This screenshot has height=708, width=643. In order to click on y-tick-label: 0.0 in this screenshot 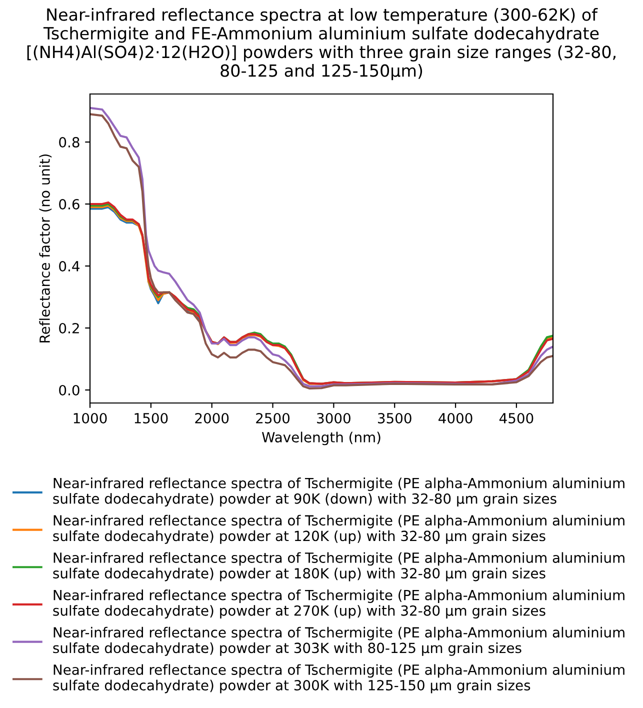, I will do `click(69, 390)`.